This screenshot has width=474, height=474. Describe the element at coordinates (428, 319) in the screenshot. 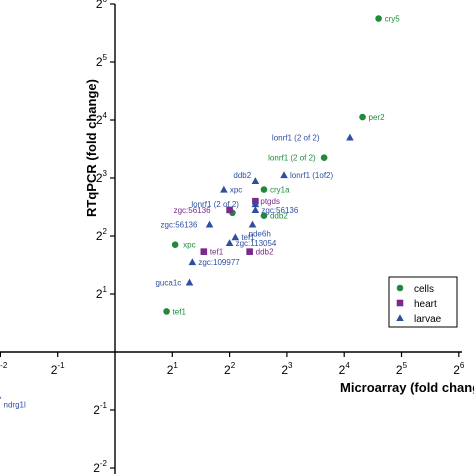

I see `legend-larvae-label: larvae` at that location.